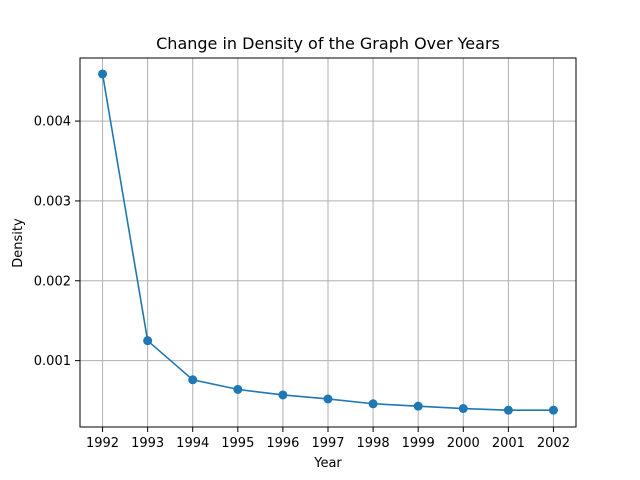  What do you see at coordinates (102, 443) in the screenshot?
I see `x-tick-label: 1992` at bounding box center [102, 443].